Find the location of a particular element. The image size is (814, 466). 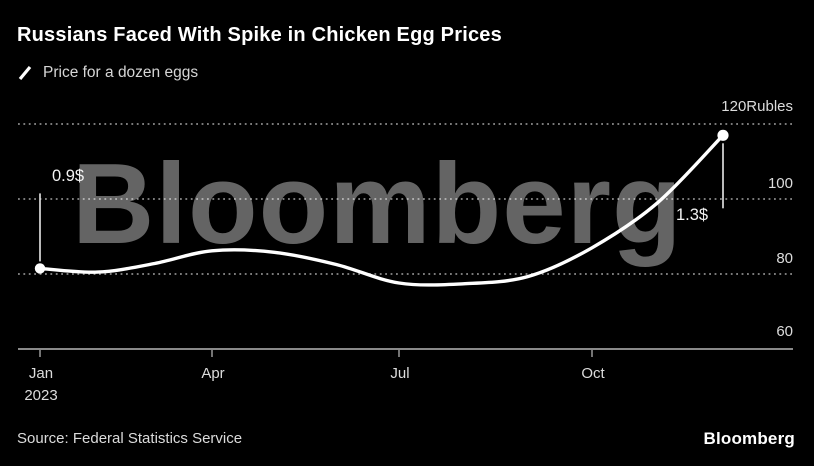

legend-line-icon is located at coordinates (25, 72).